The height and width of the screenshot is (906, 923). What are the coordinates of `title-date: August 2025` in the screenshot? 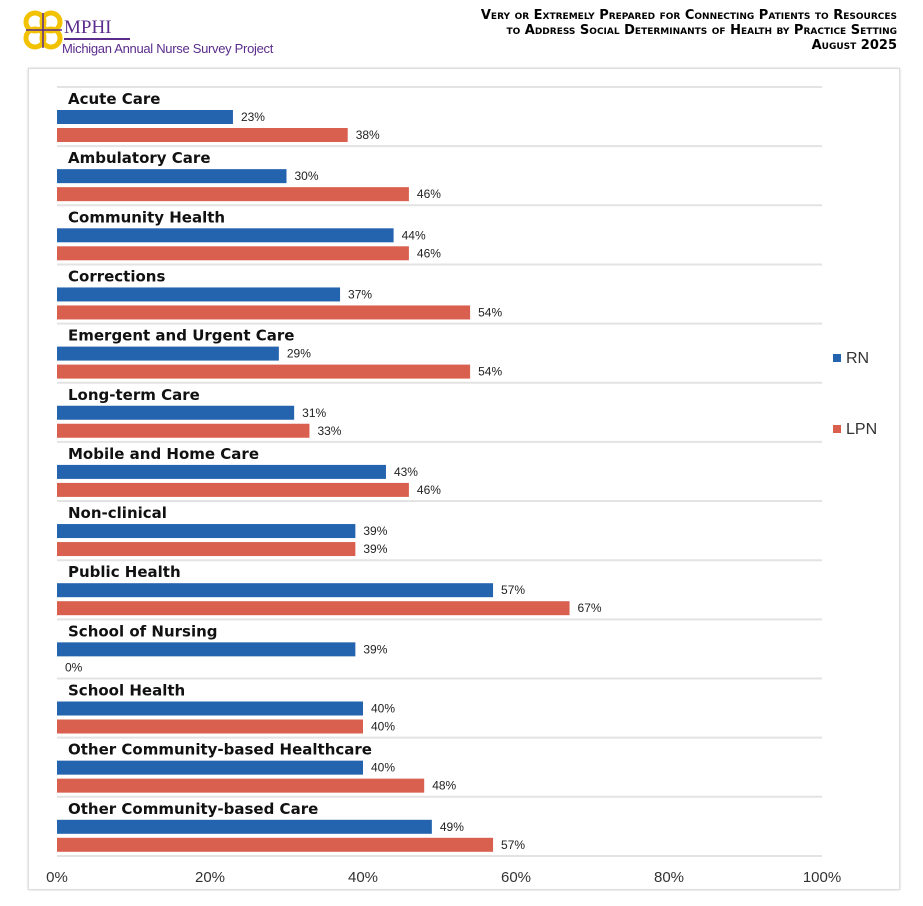 It's located at (854, 45).